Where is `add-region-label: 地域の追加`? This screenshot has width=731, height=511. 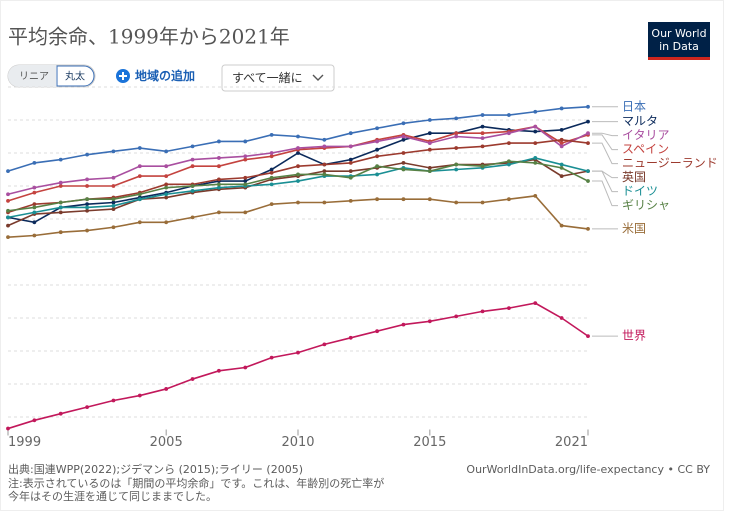
add-region-label: 地域の追加 is located at coordinates (165, 75).